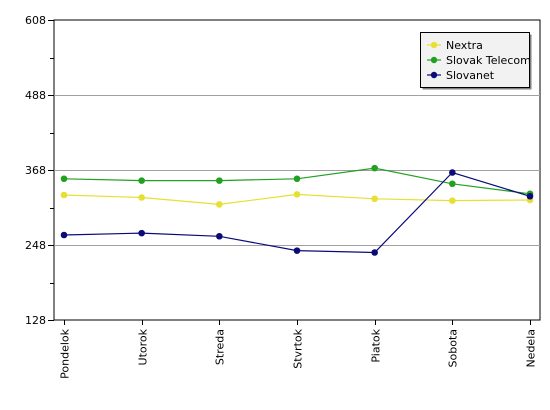  I want to click on x-tick-label: Pondelok, so click(65, 353).